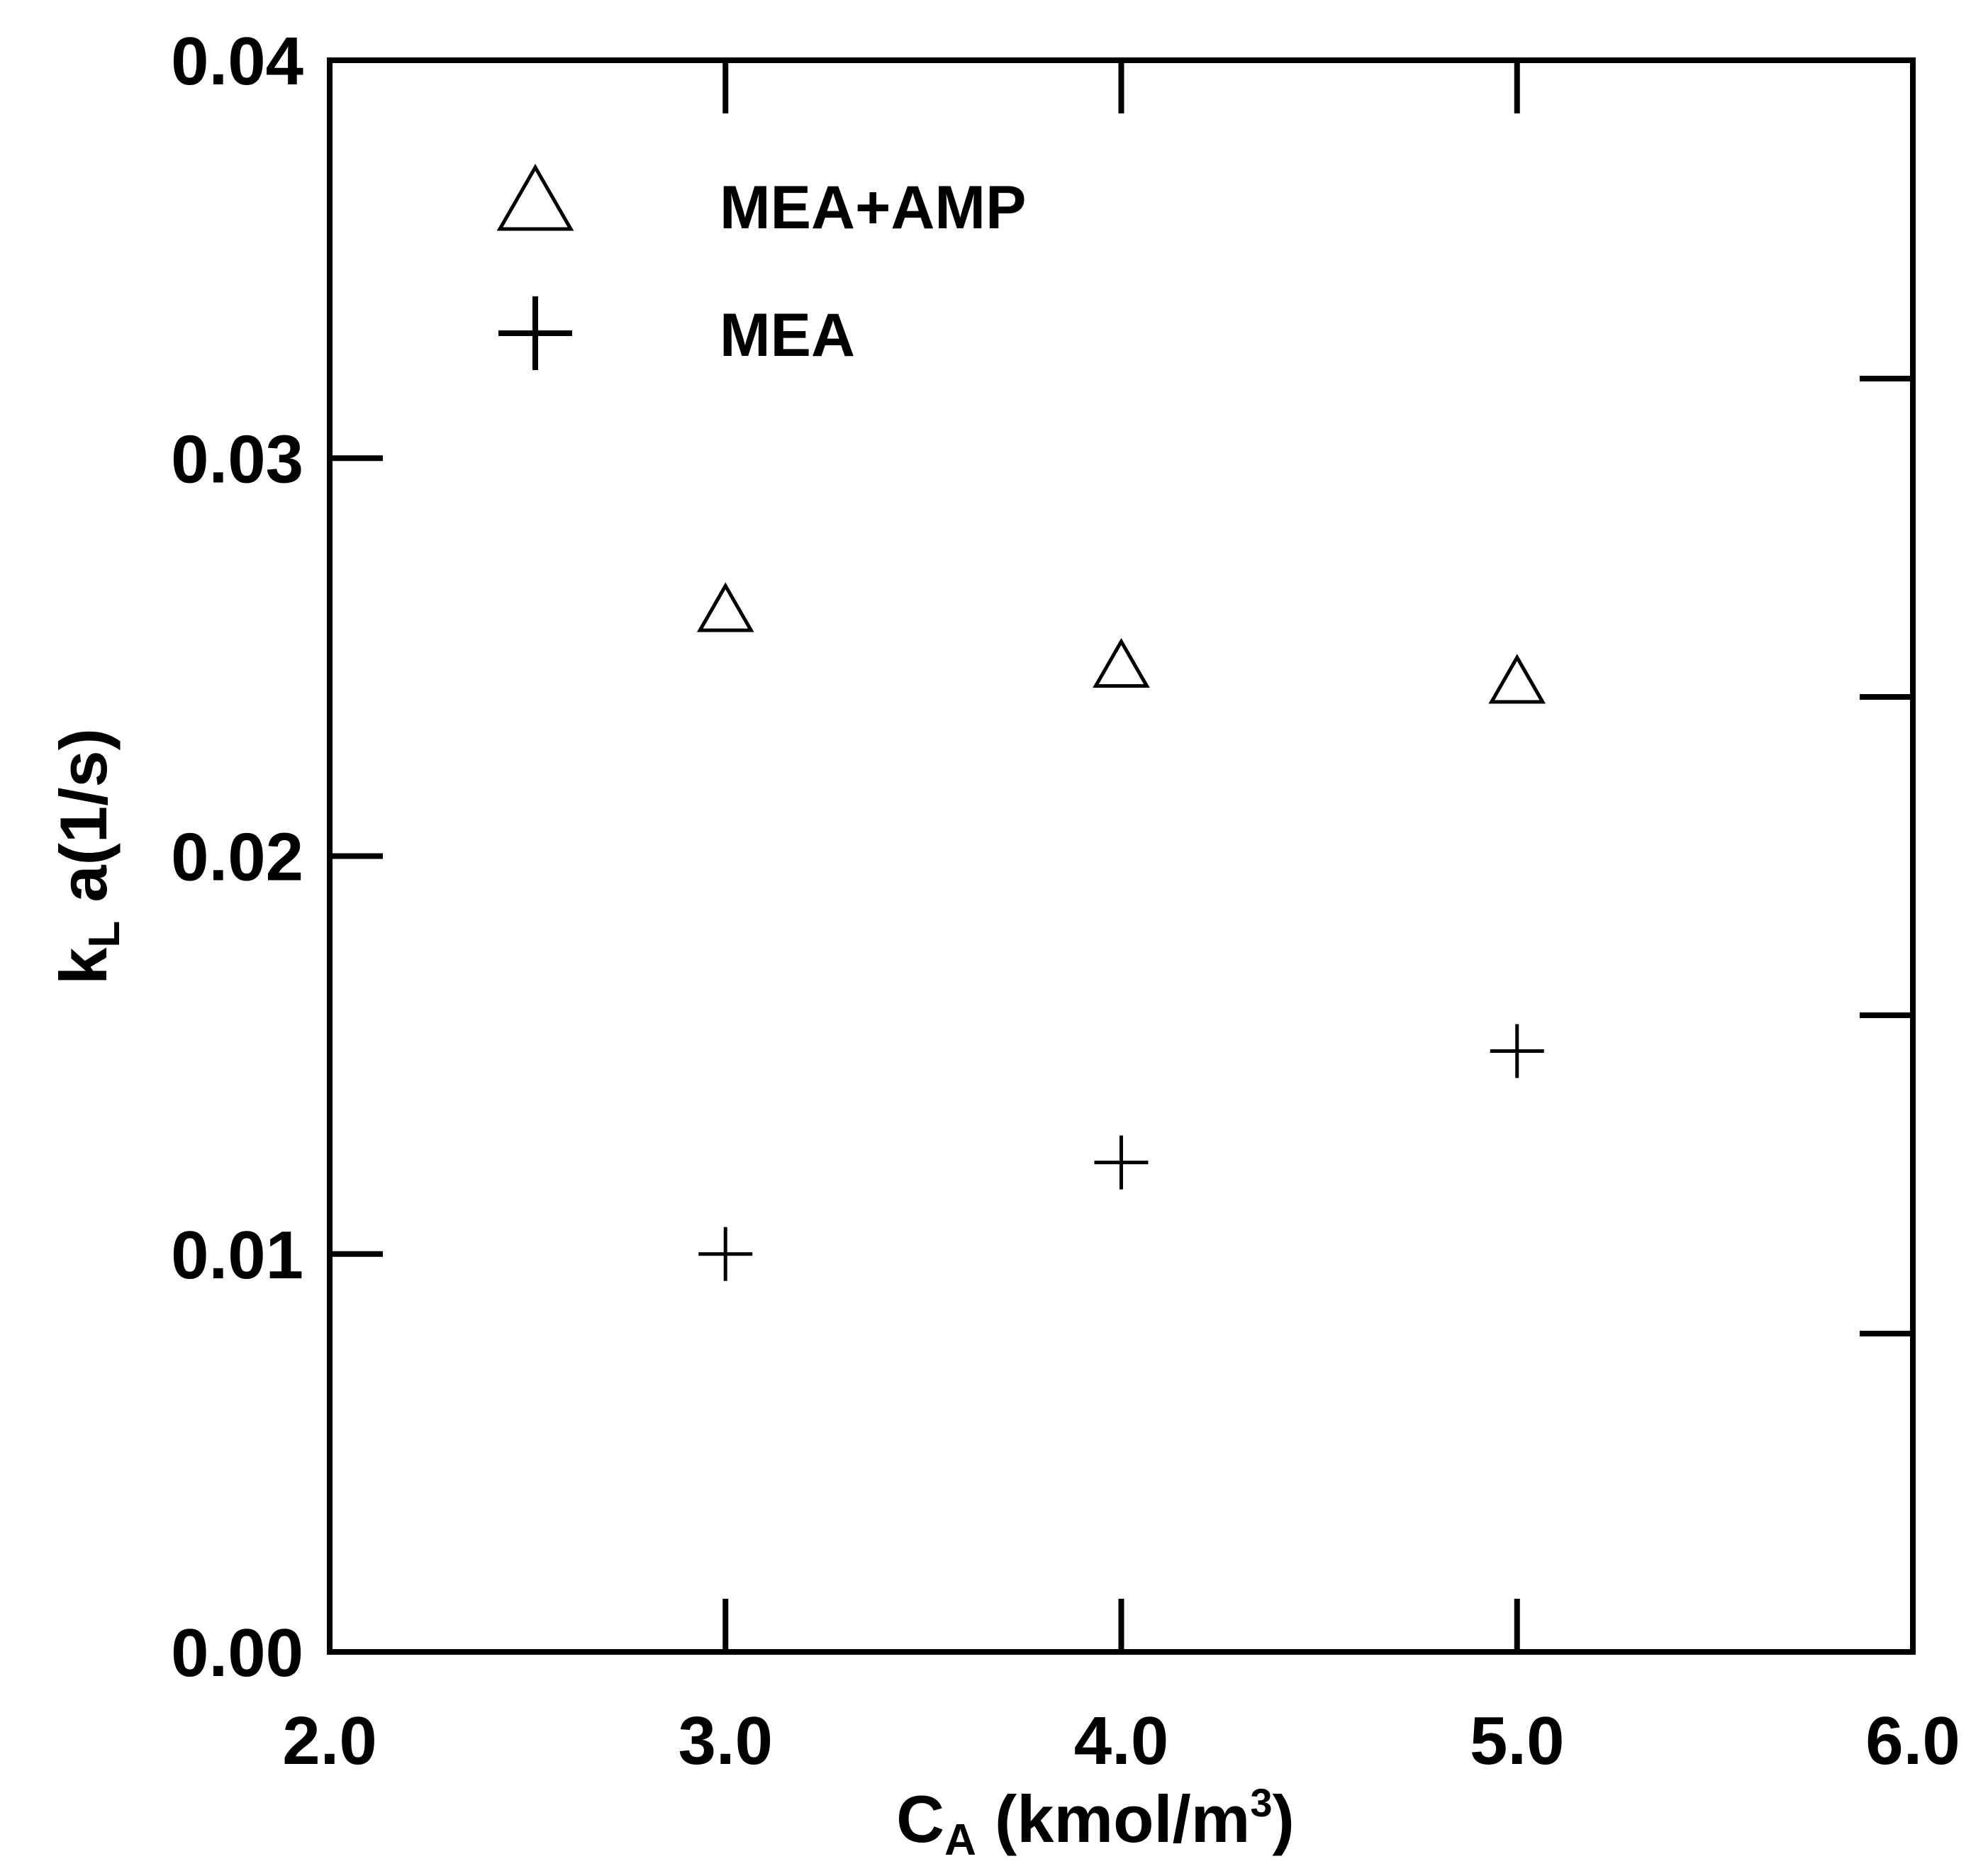 Image resolution: width=1988 pixels, height=1871 pixels. I want to click on y-tick-label: 0.01, so click(237, 1255).